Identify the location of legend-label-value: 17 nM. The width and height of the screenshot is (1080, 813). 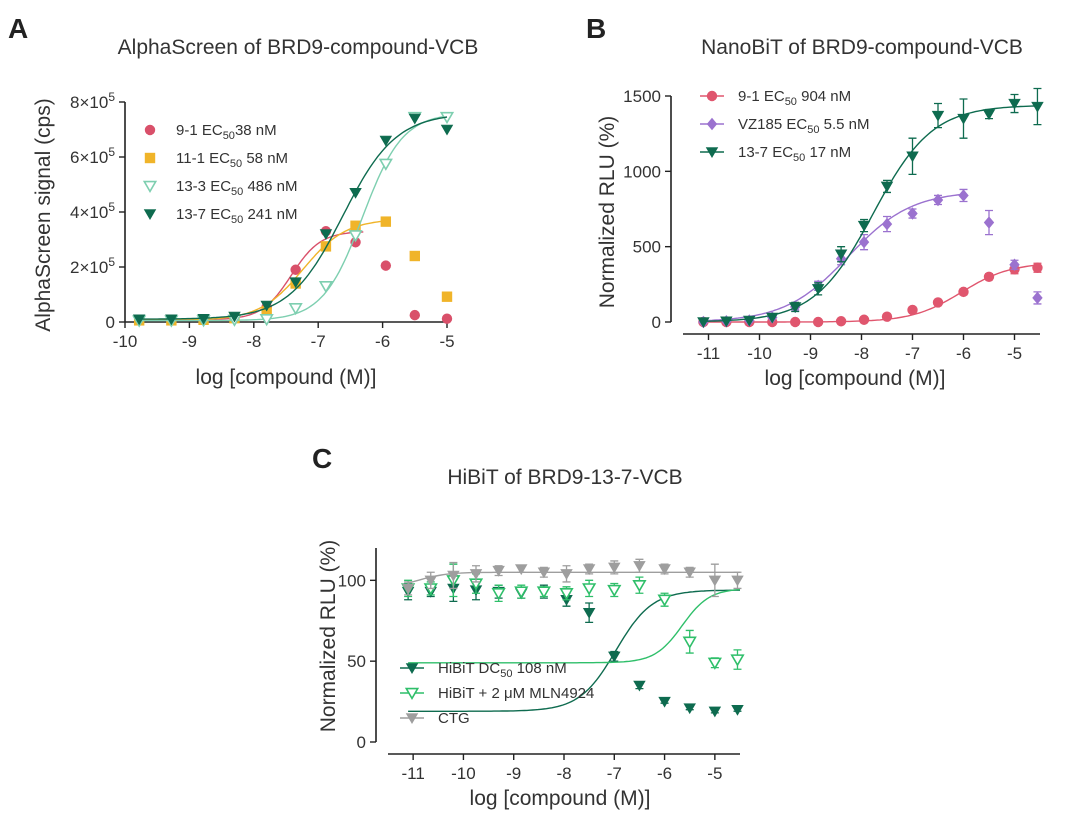
(828, 152).